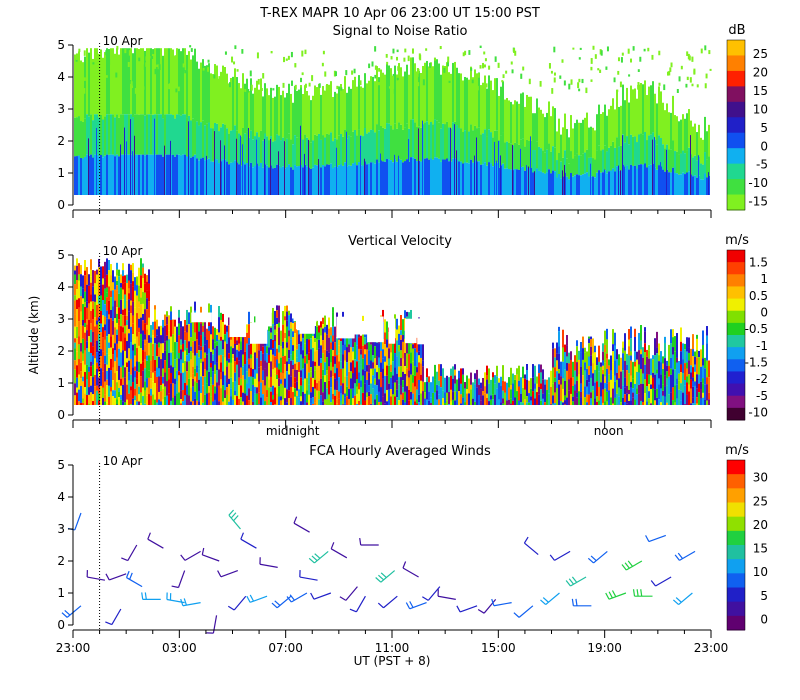 This screenshot has width=800, height=700. What do you see at coordinates (34, 335) in the screenshot?
I see `y-axis-title: Altitude (km)` at bounding box center [34, 335].